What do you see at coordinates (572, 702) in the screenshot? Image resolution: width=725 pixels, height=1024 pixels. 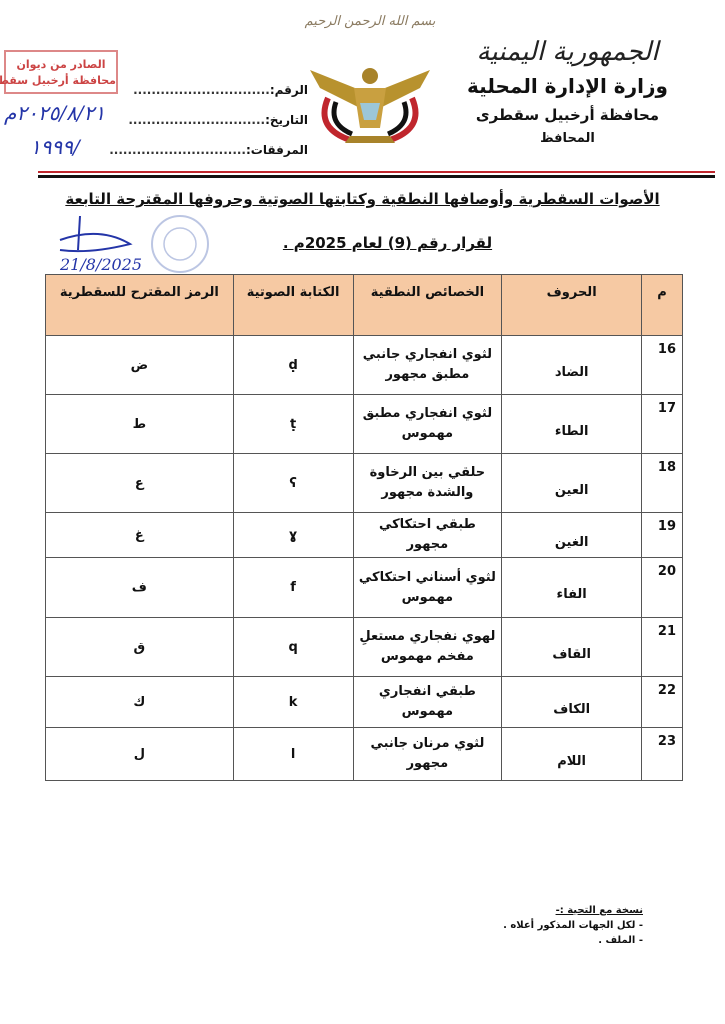 I see `row-letter: الكاف` at bounding box center [572, 702].